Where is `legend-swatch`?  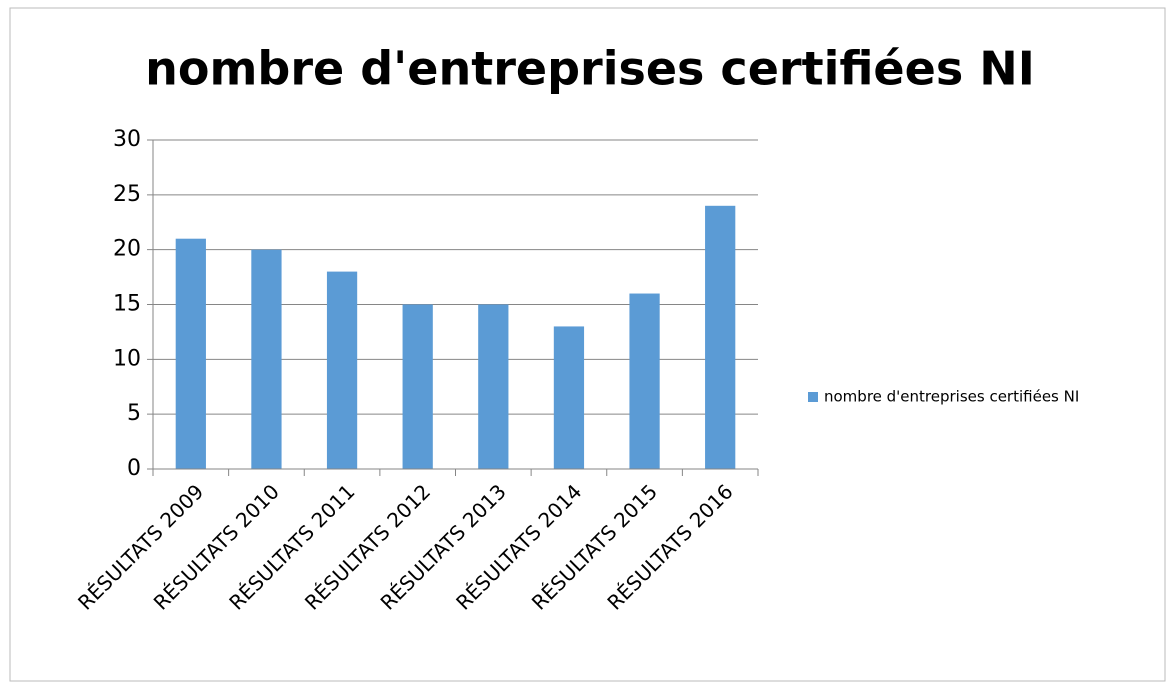
legend-swatch is located at coordinates (813, 397).